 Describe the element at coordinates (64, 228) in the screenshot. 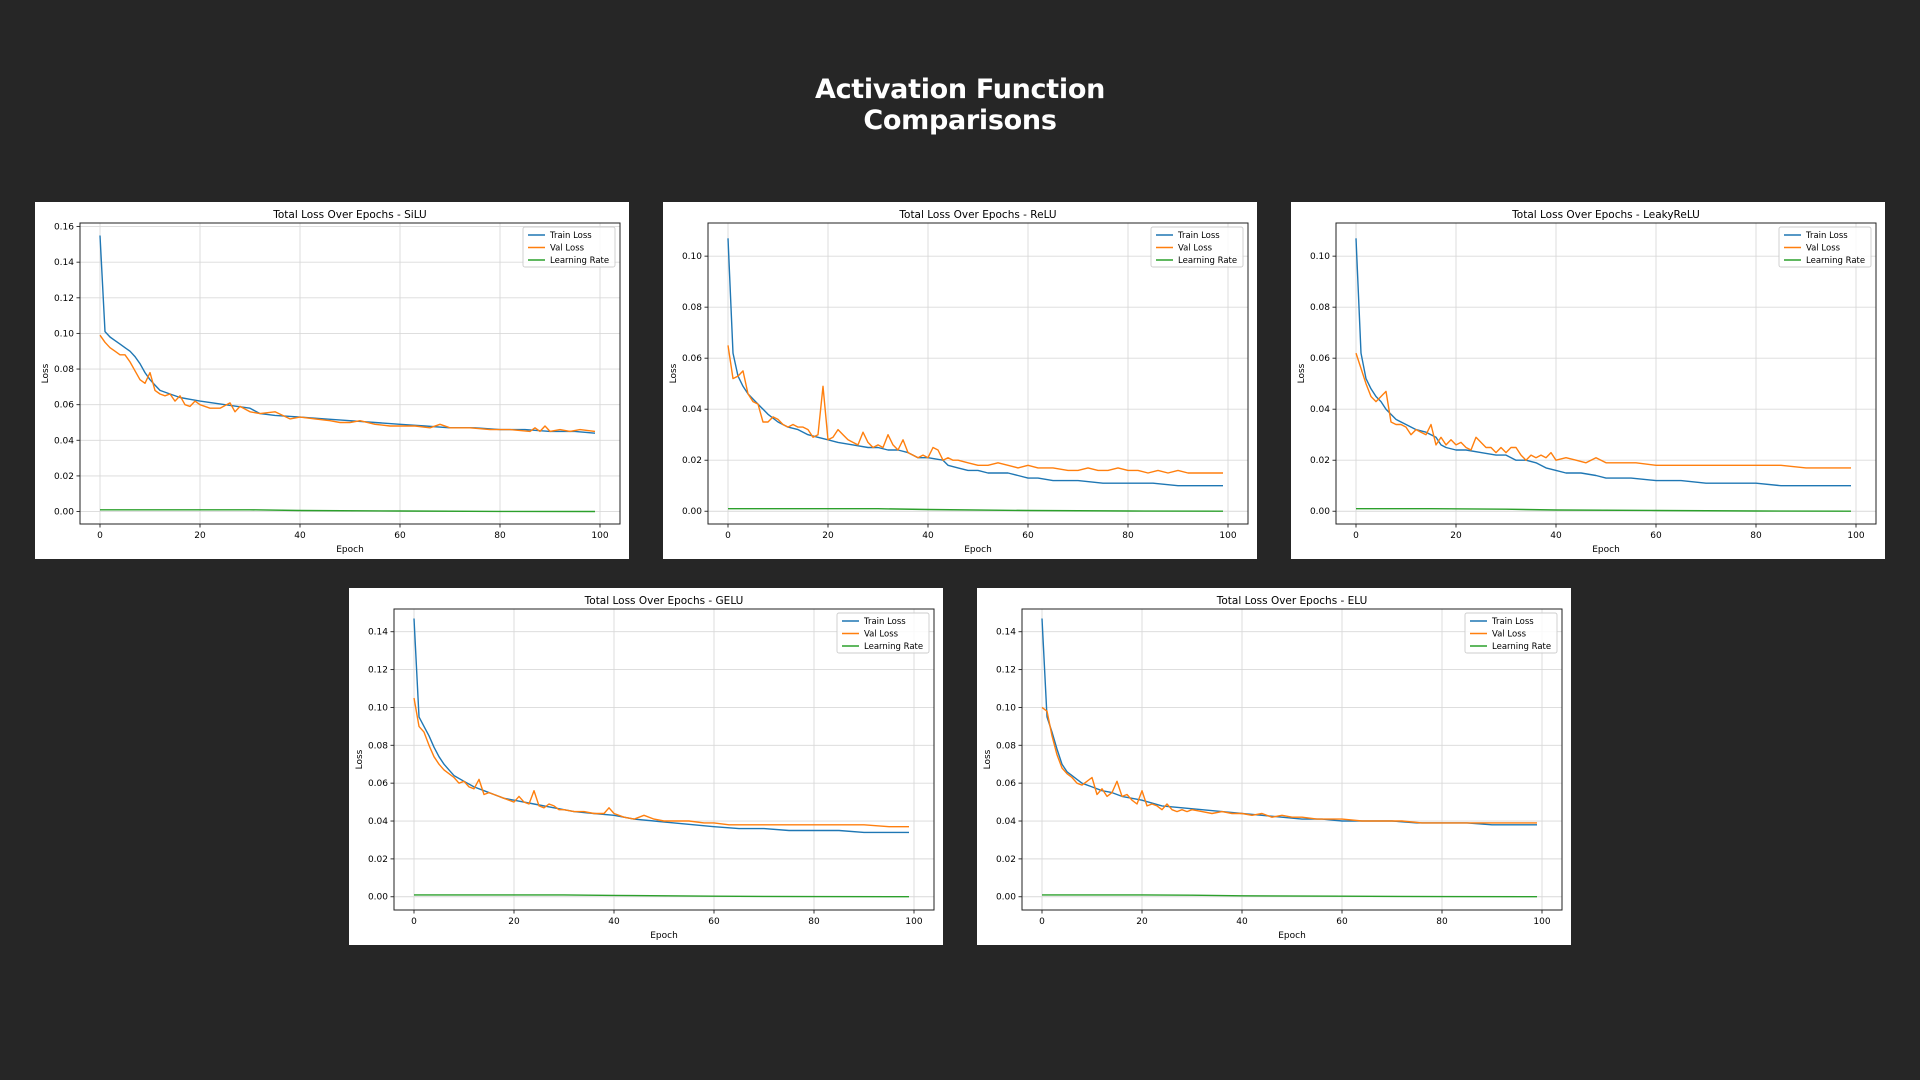

I see `y-tick-label: 0.16` at that location.